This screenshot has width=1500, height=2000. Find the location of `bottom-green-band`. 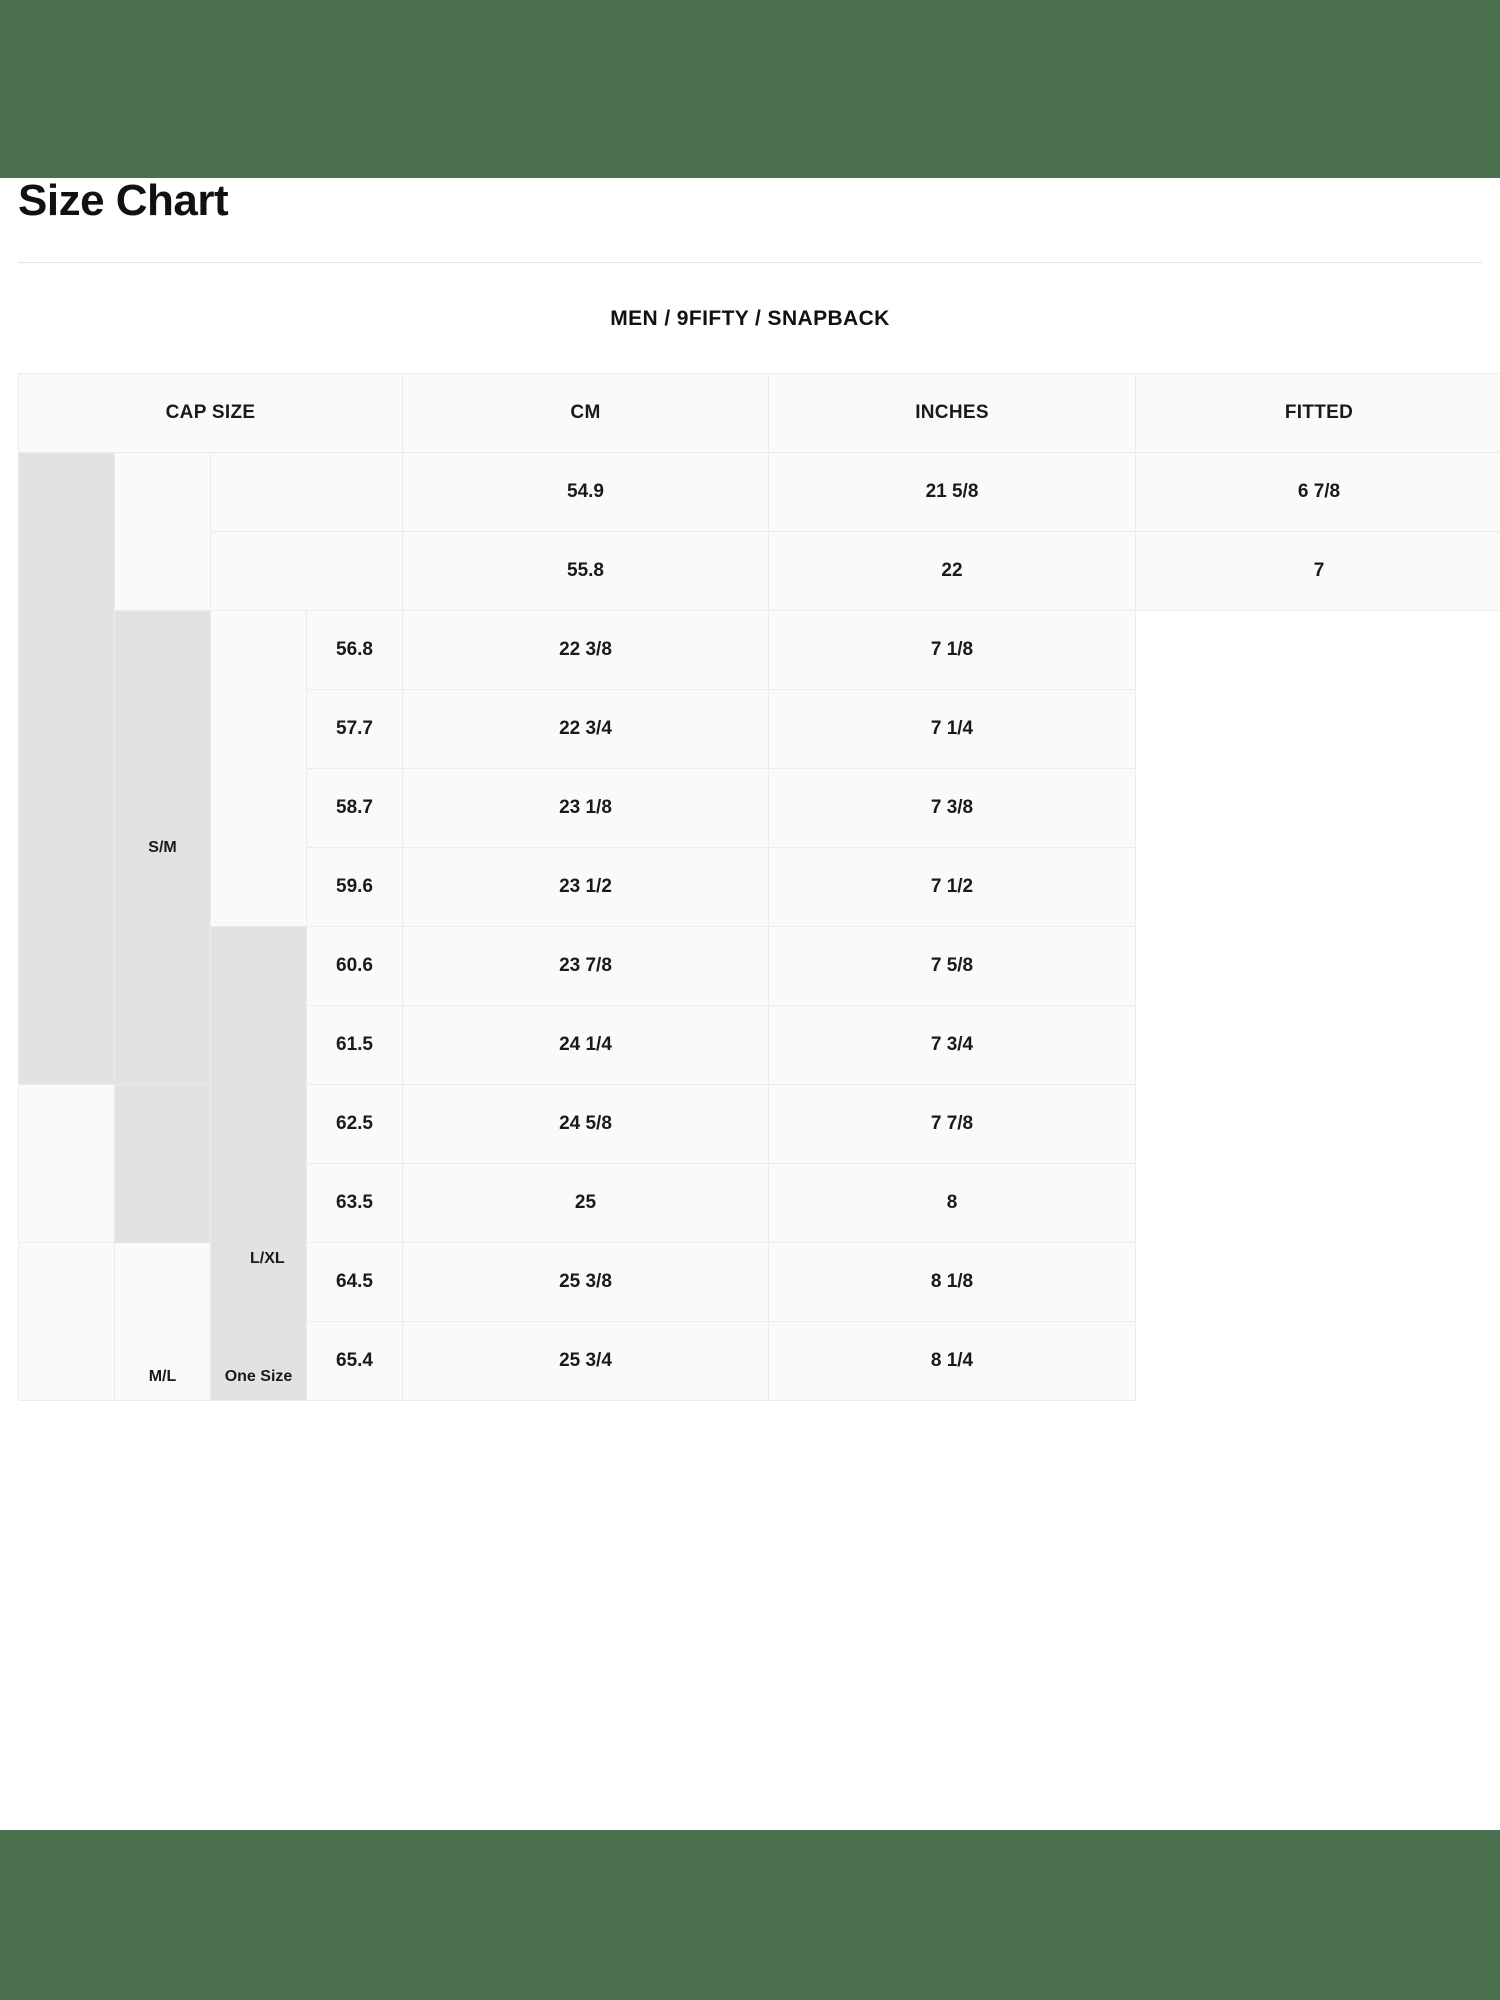

bottom-green-band is located at coordinates (750, 1915).